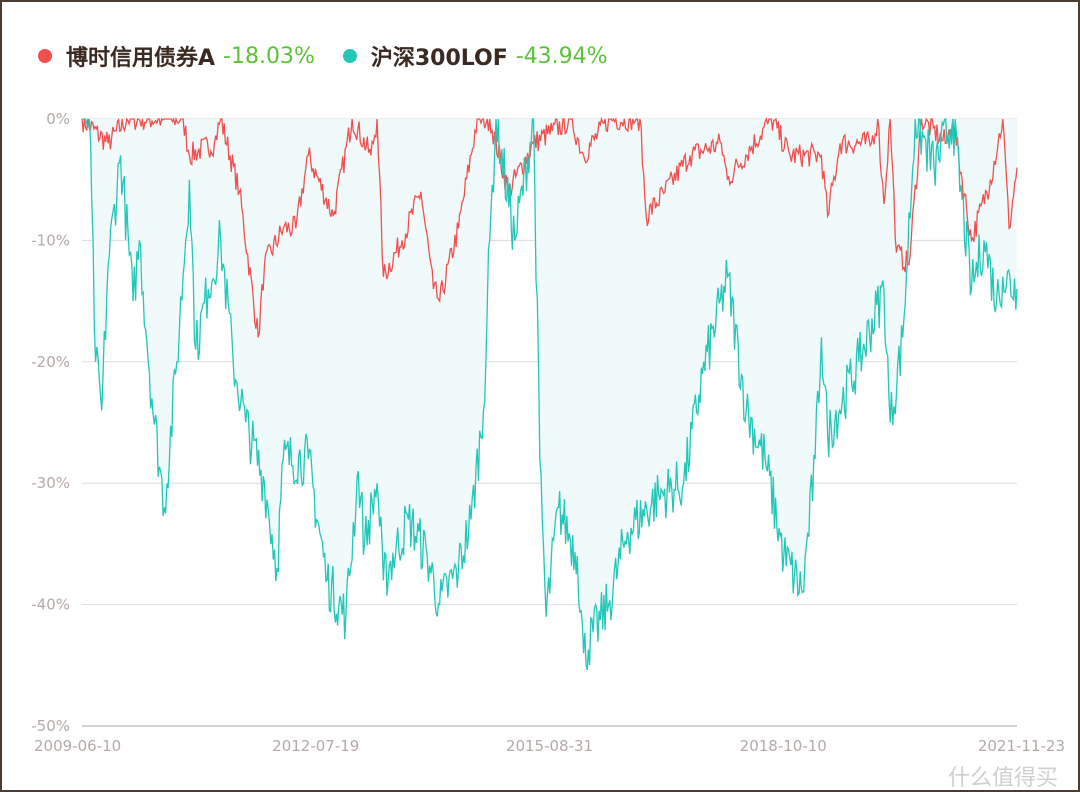 This screenshot has width=1080, height=792. I want to click on y-tick-label: -30%, so click(50, 483).